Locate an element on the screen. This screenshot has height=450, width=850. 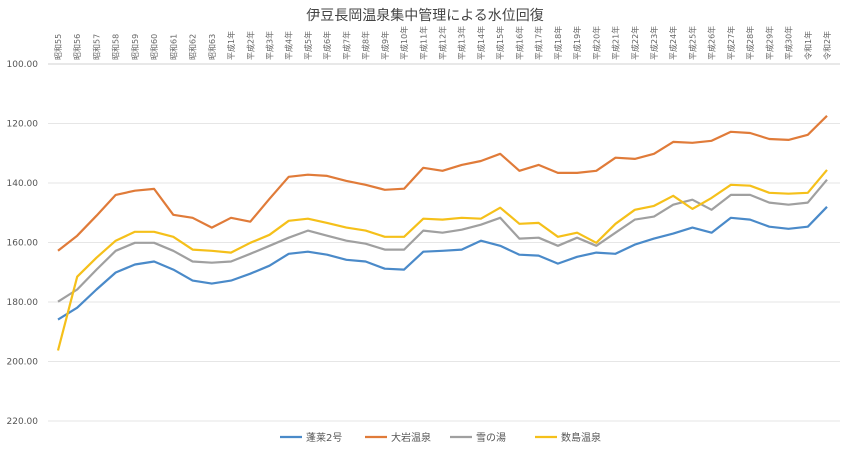
x-tick-label: 平成18年 is located at coordinates (558, 43).